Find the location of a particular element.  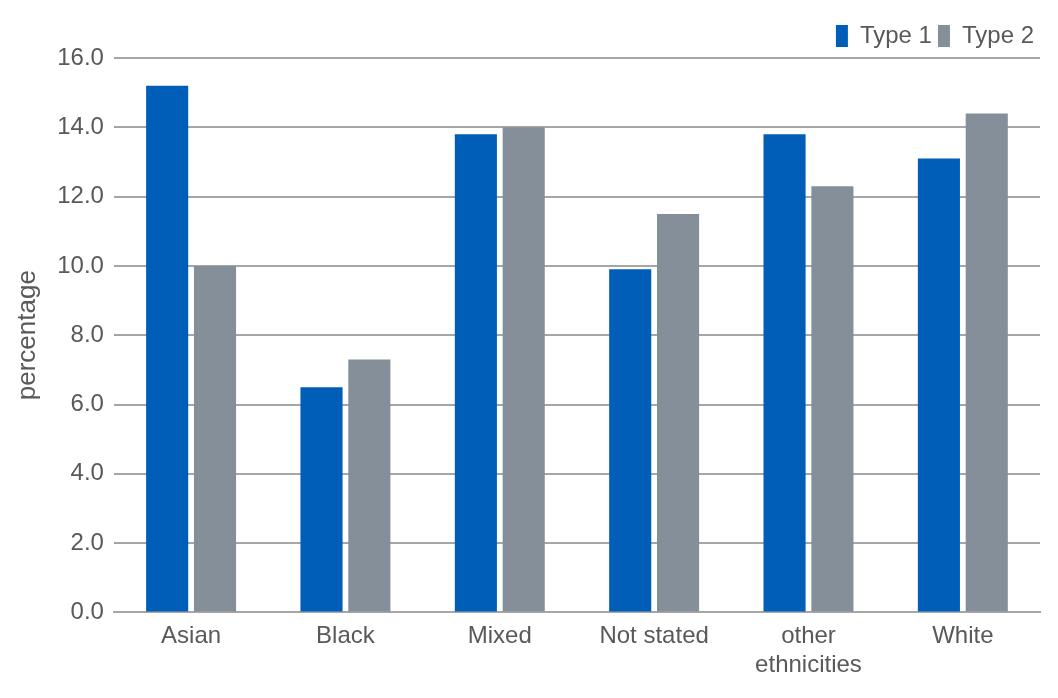

x-tick-label: Not stated is located at coordinates (654, 635).